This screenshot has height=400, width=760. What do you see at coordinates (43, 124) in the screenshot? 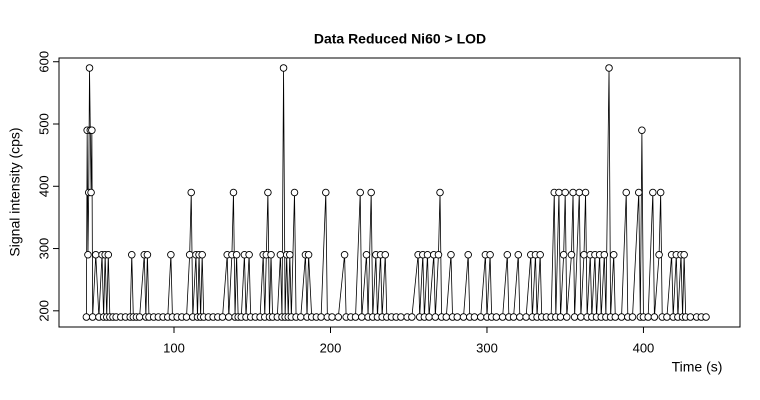
I see `y-tick-label: 500` at bounding box center [43, 124].